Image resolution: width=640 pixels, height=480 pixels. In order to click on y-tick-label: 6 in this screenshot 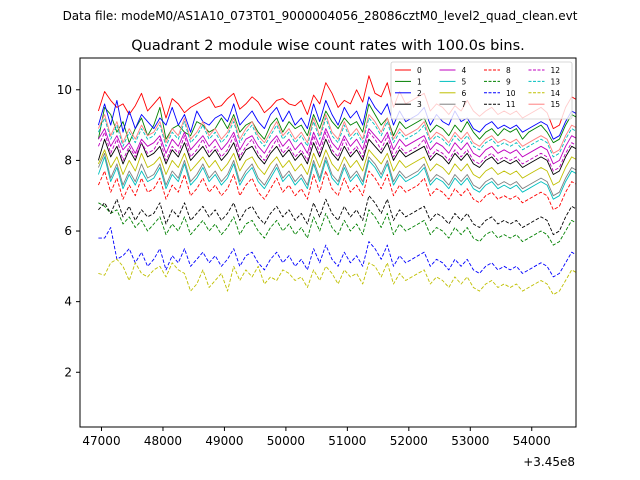, I will do `click(68, 231)`.